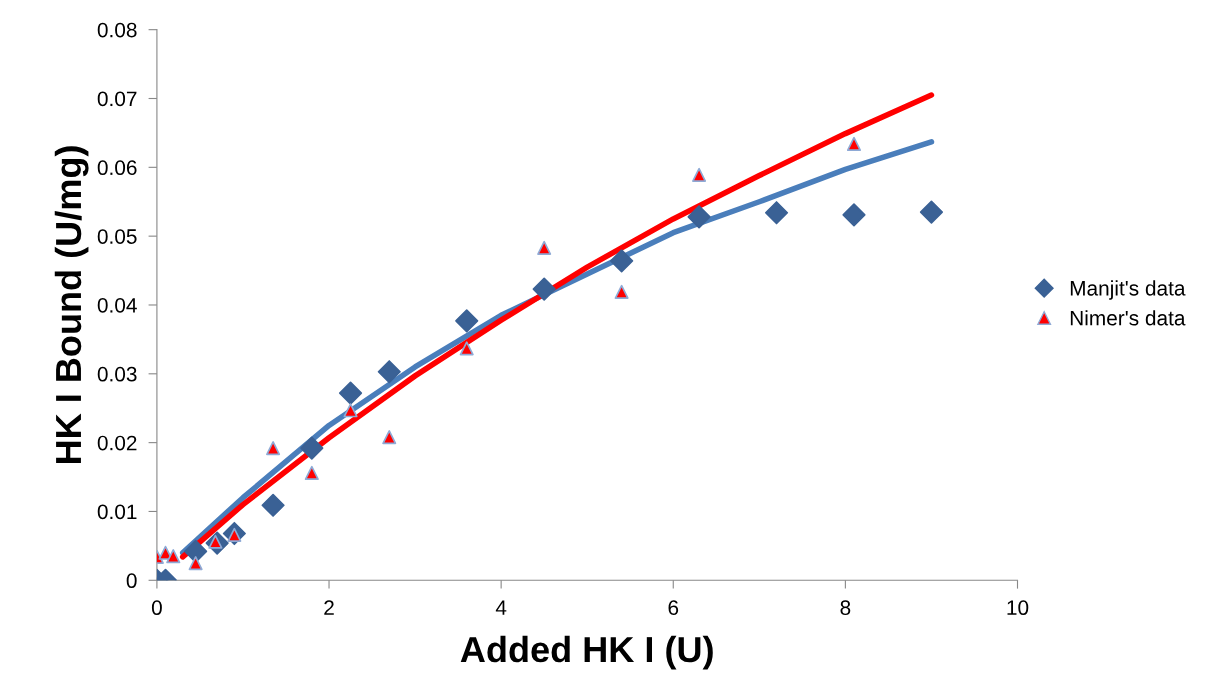  Describe the element at coordinates (117, 305) in the screenshot. I see `y-tick-label: 0.04` at that location.